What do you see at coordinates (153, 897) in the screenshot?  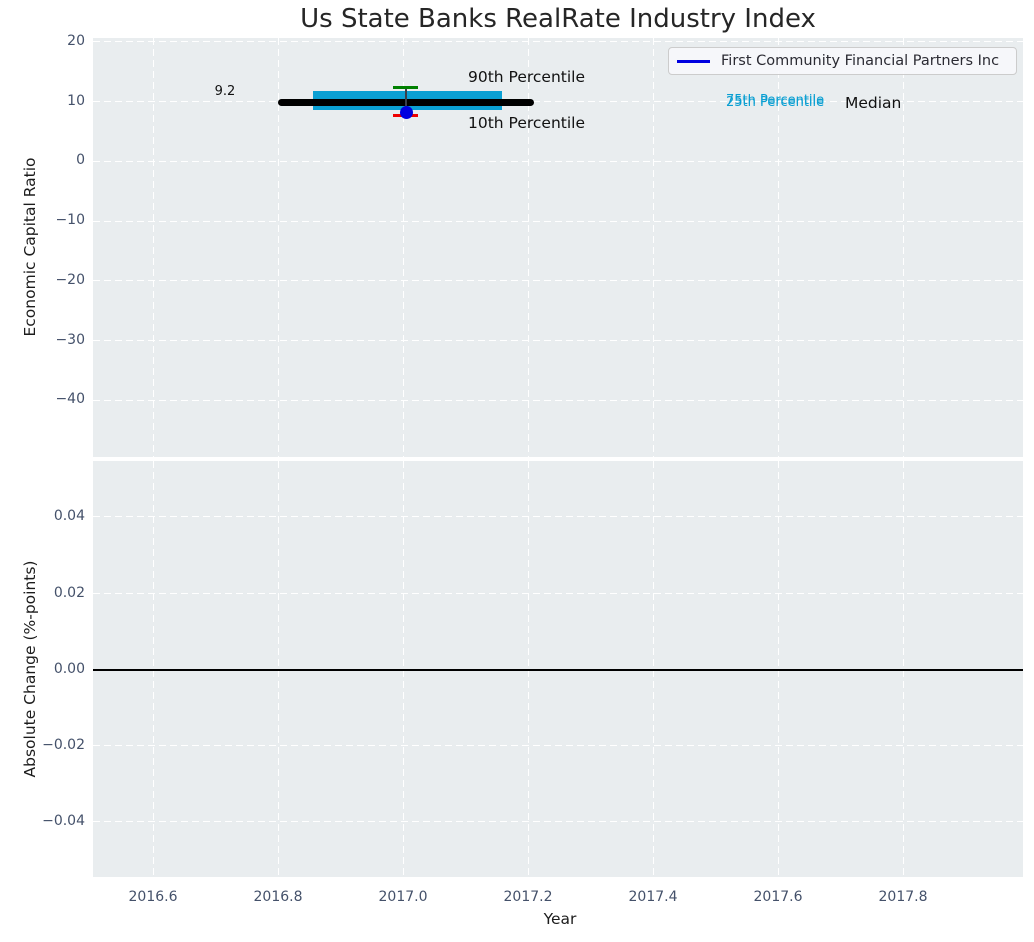 I see `x-tick-label: 2016.6` at bounding box center [153, 897].